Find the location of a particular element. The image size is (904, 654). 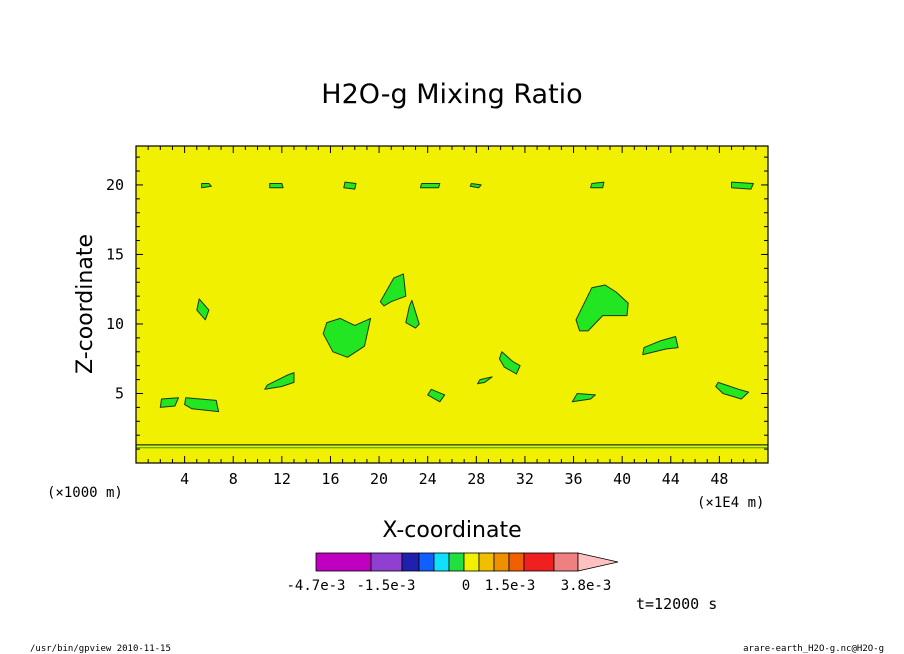

y-tick-label: 15 is located at coordinates (115, 254).